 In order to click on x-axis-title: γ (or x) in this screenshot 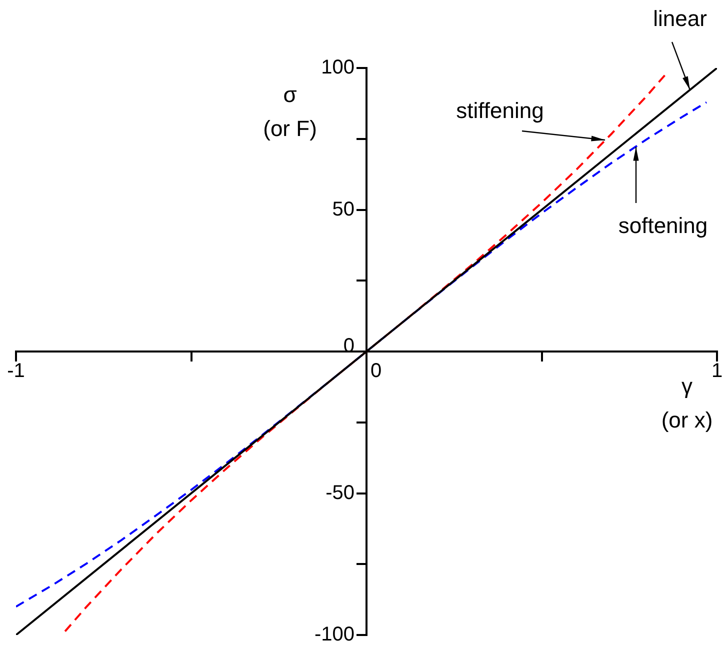, I will do `click(687, 403)`.